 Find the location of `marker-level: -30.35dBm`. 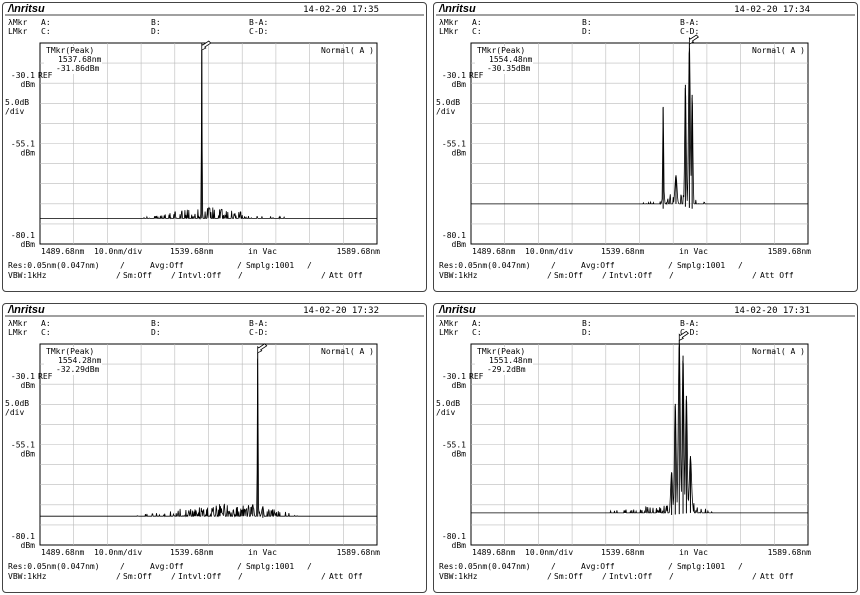

marker-level: -30.35dBm is located at coordinates (509, 68).